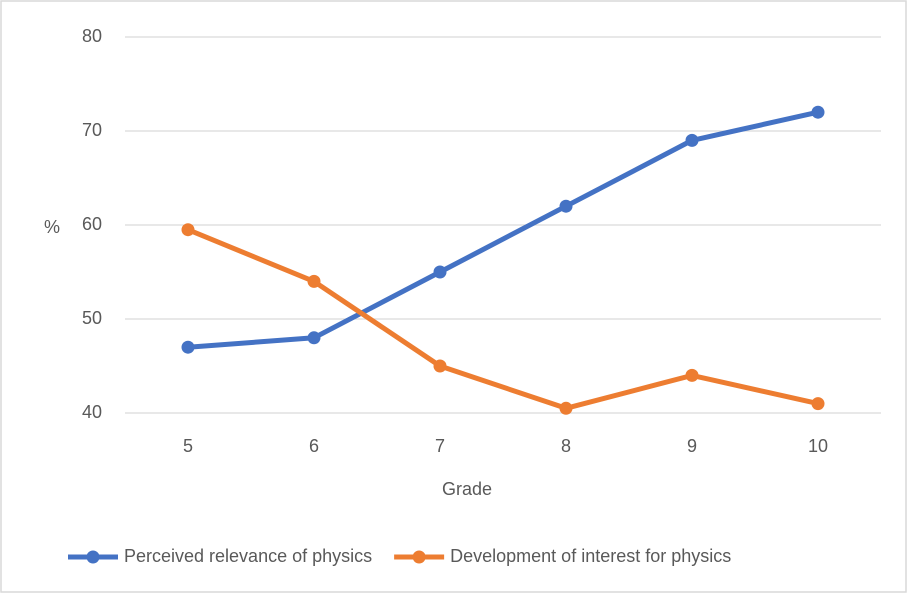 This screenshot has height=594, width=908. I want to click on y-tick-label: 80, so click(92, 36).